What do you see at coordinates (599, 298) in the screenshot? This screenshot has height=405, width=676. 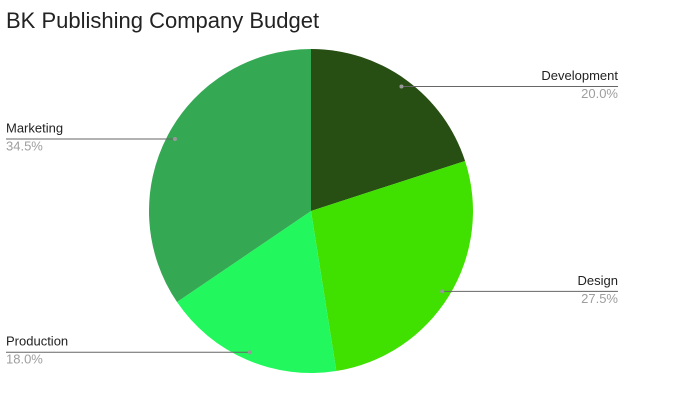 I see `slice-value: 27.5%` at bounding box center [599, 298].